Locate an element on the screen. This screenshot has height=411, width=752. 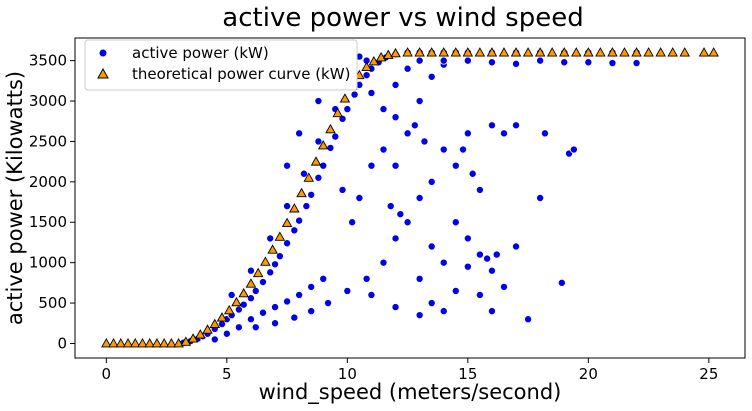
legend-box is located at coordinates (221, 65).